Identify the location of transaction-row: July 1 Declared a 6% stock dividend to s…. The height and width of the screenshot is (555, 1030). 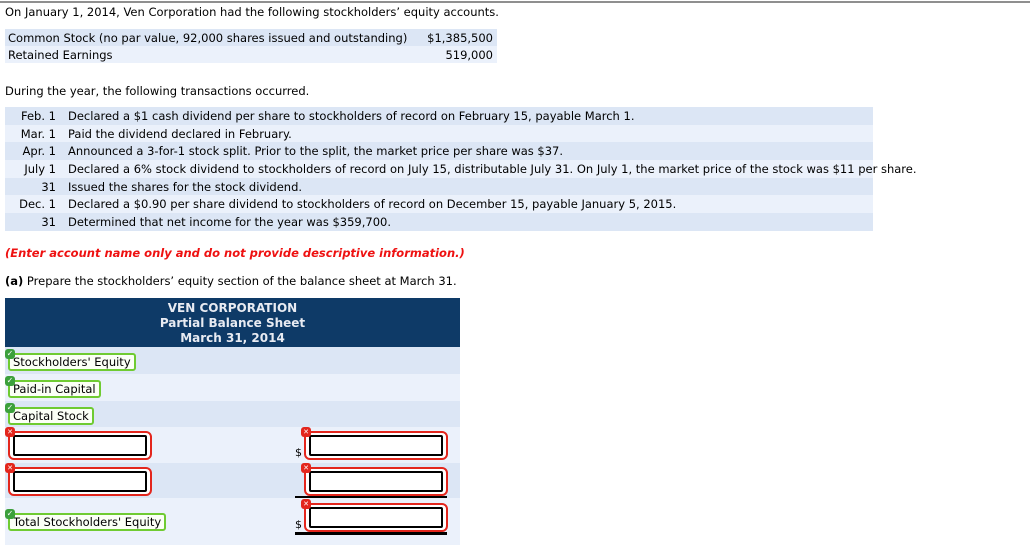
(461, 169).